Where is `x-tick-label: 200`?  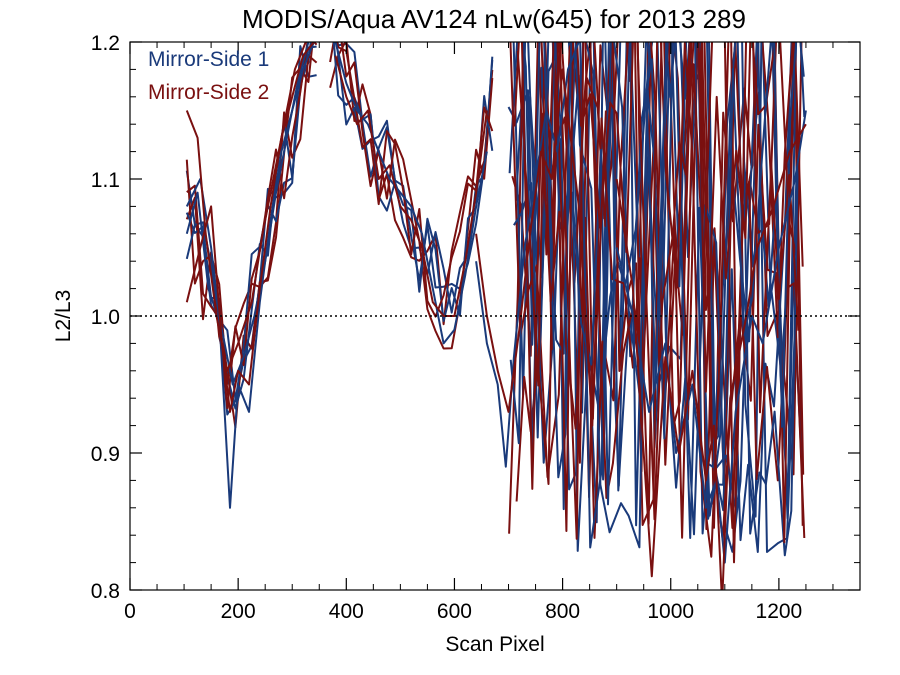 x-tick-label: 200 is located at coordinates (238, 611).